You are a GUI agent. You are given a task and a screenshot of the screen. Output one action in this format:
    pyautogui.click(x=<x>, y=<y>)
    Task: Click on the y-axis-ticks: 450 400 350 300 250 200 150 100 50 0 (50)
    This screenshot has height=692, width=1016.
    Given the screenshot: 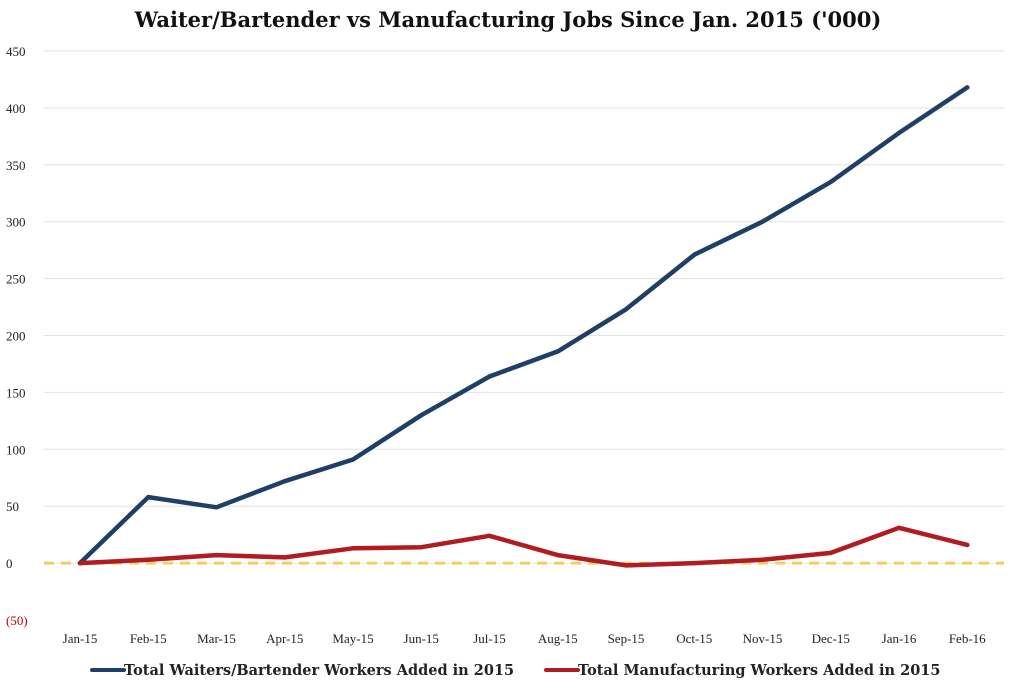 What is the action you would take?
    pyautogui.click(x=17, y=336)
    